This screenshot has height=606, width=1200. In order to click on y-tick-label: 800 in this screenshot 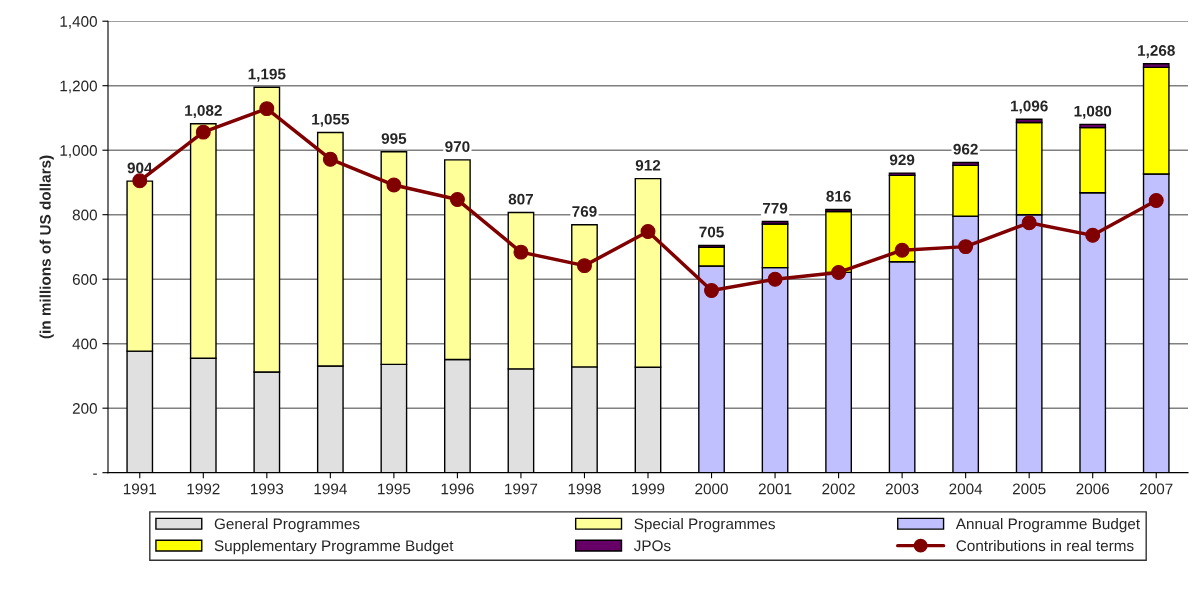, I will do `click(84, 215)`.